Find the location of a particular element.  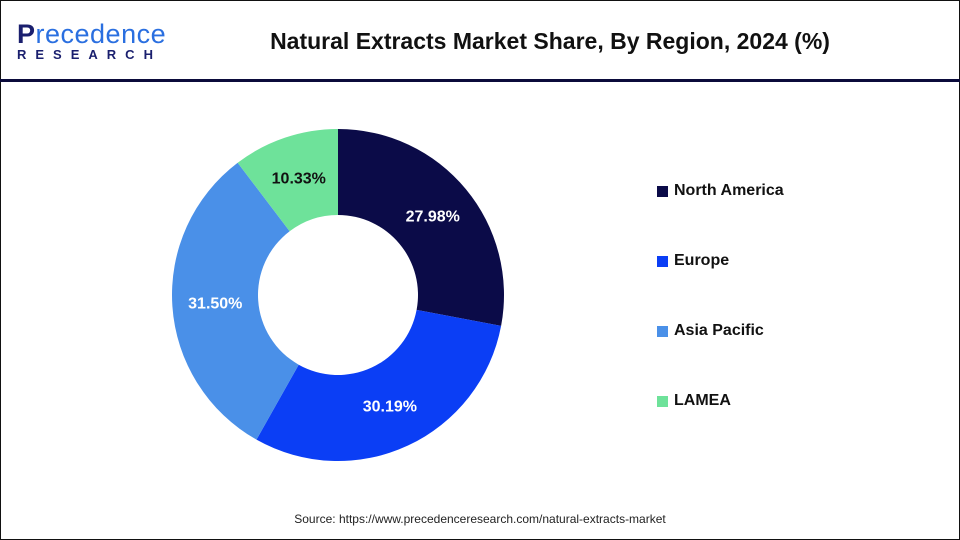

legend-label: Asia Pacific is located at coordinates (719, 330).